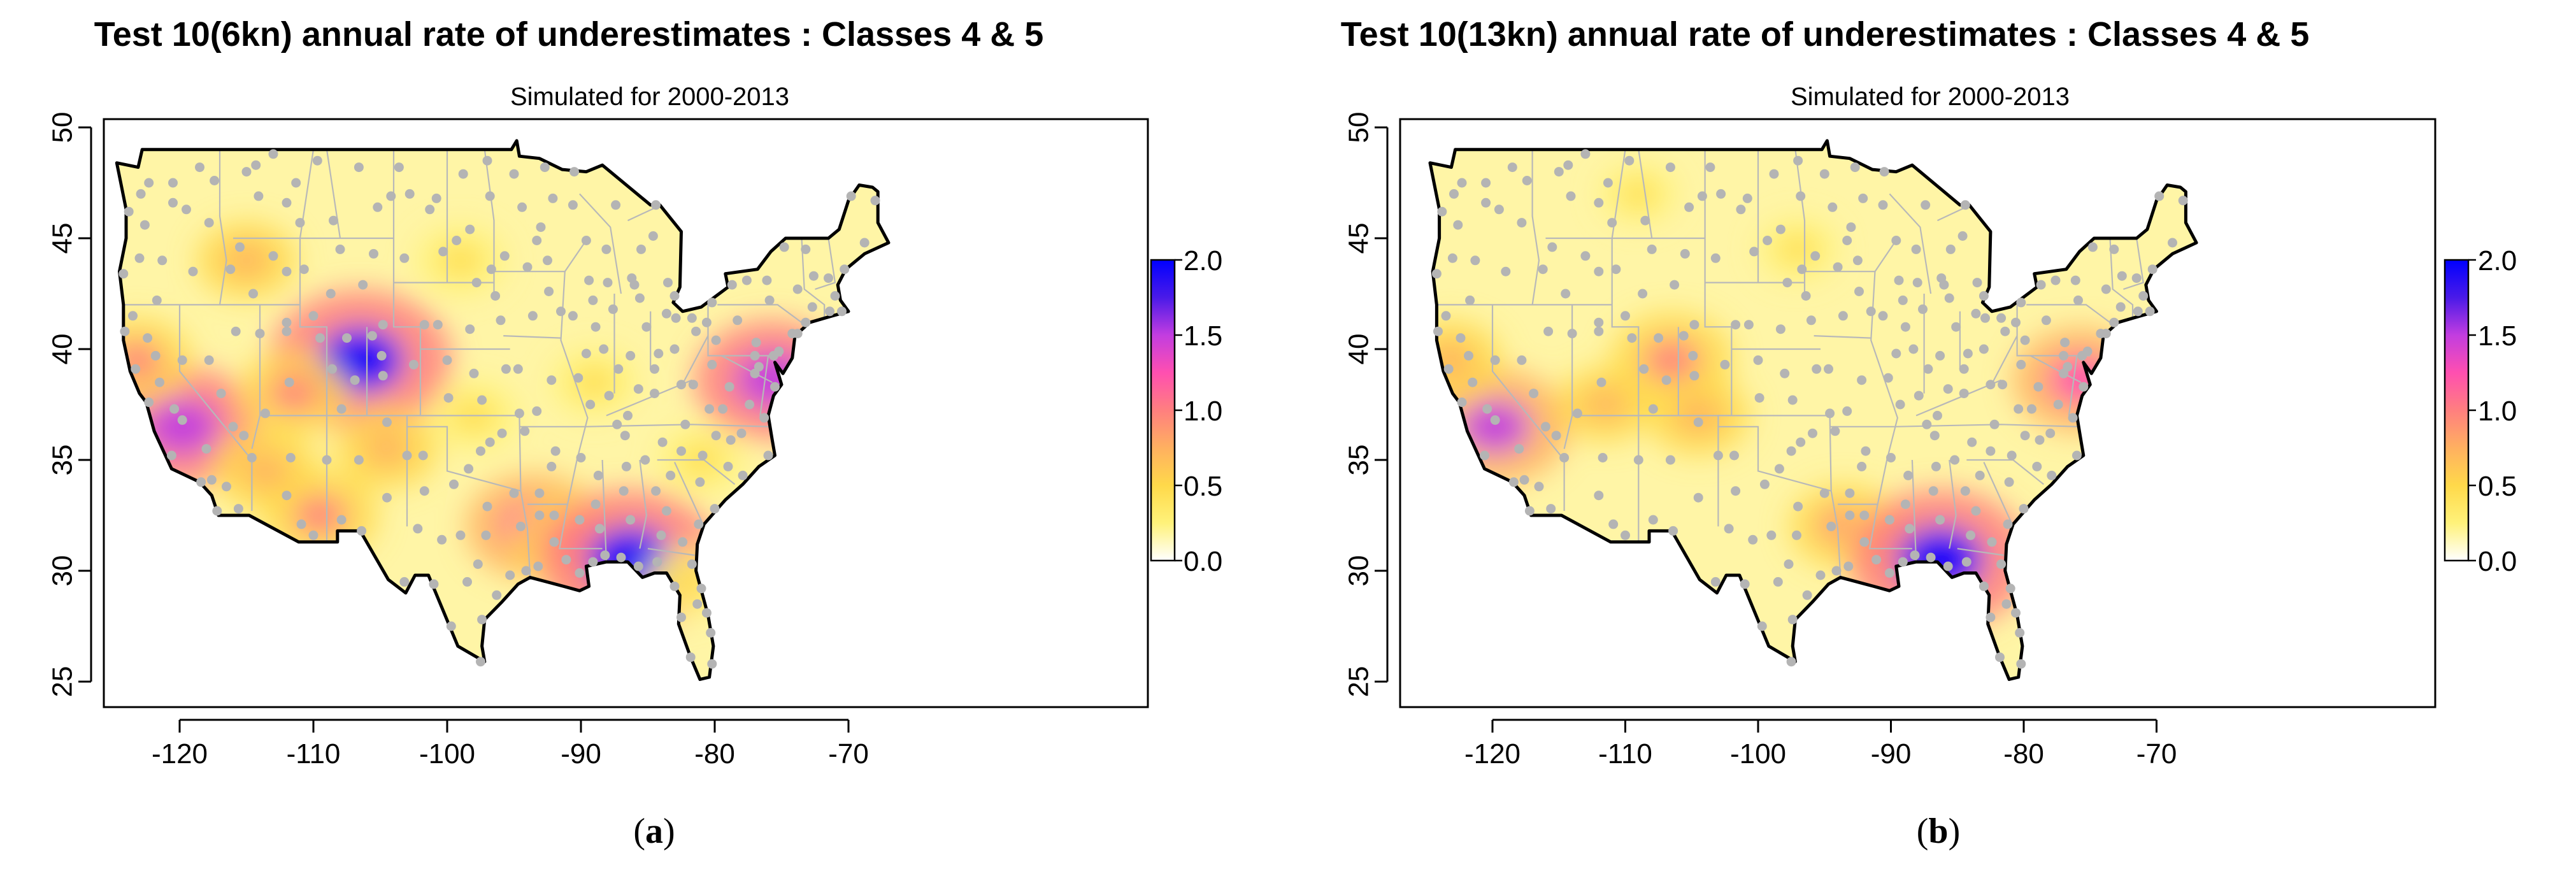  I want to click on legend-tick-label: 0.5, so click(1203, 486).